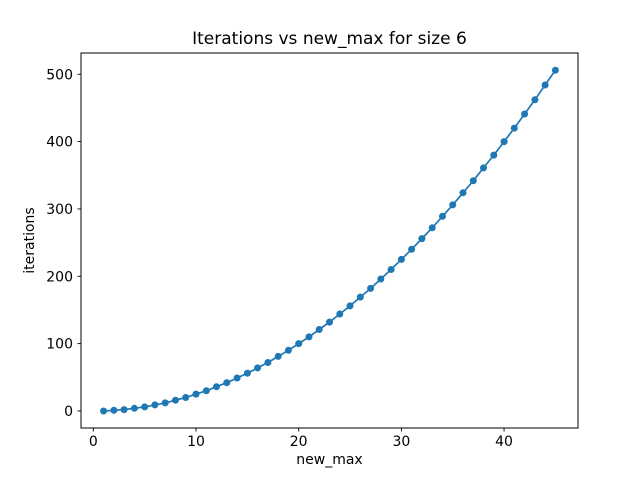  What do you see at coordinates (504, 442) in the screenshot?
I see `x-tick-label: 40` at bounding box center [504, 442].